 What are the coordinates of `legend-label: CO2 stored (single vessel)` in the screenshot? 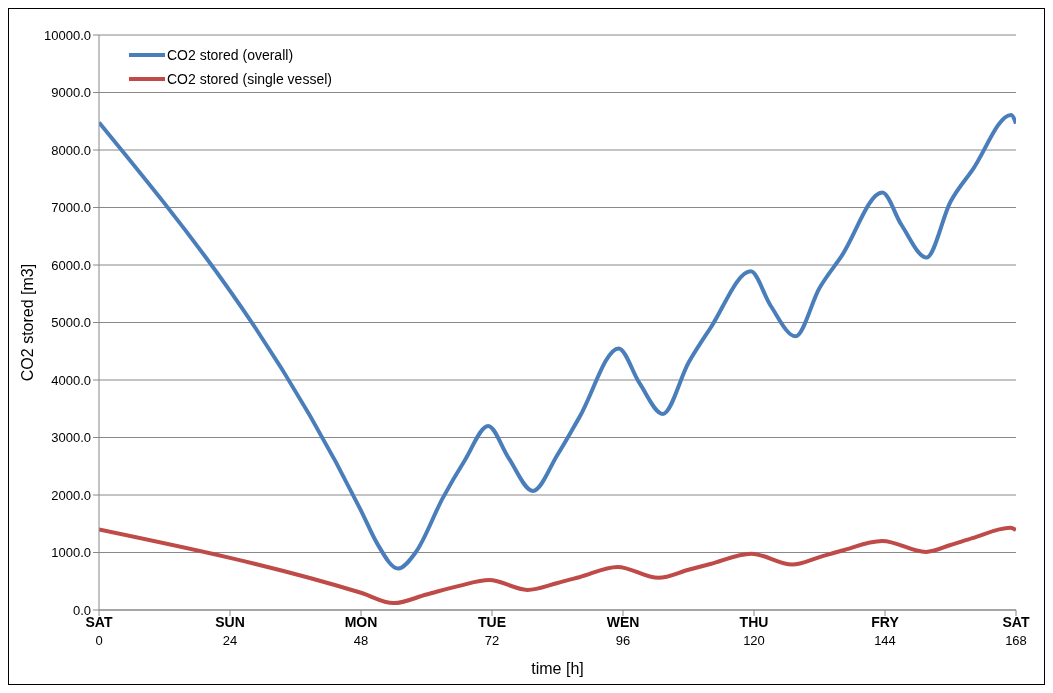 It's located at (249, 79).